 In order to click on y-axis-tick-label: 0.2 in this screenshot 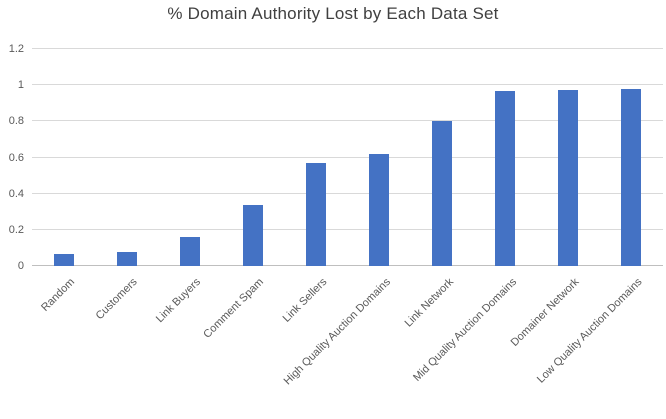, I will do `click(16, 229)`.